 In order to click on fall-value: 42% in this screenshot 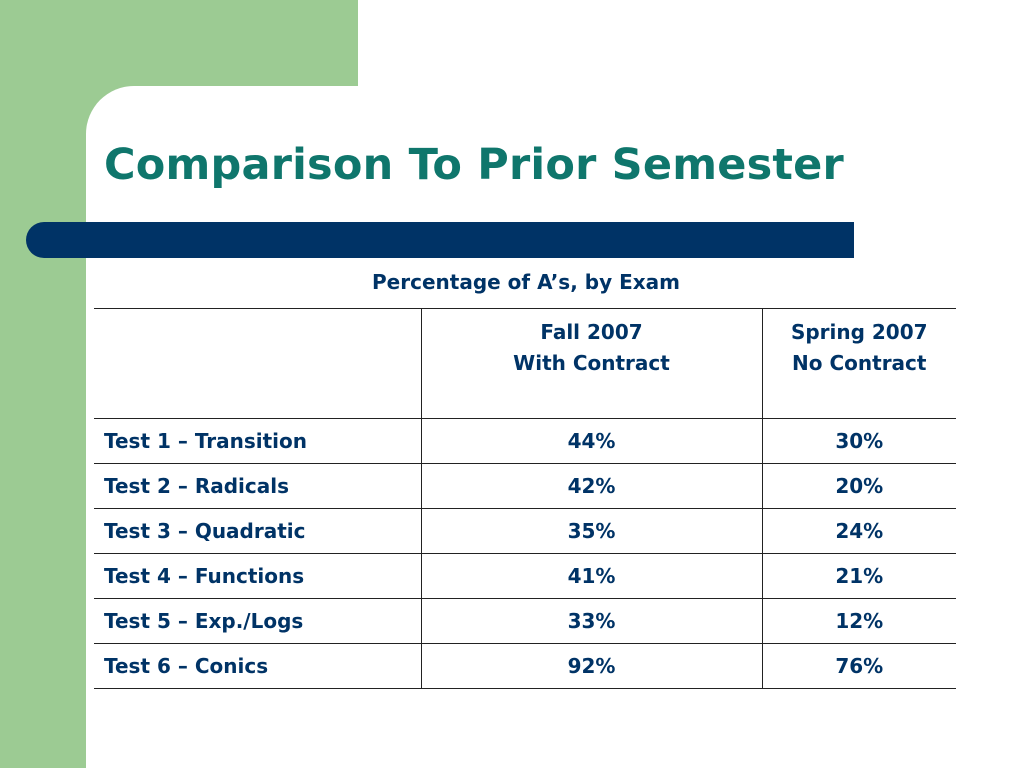, I will do `click(591, 486)`.